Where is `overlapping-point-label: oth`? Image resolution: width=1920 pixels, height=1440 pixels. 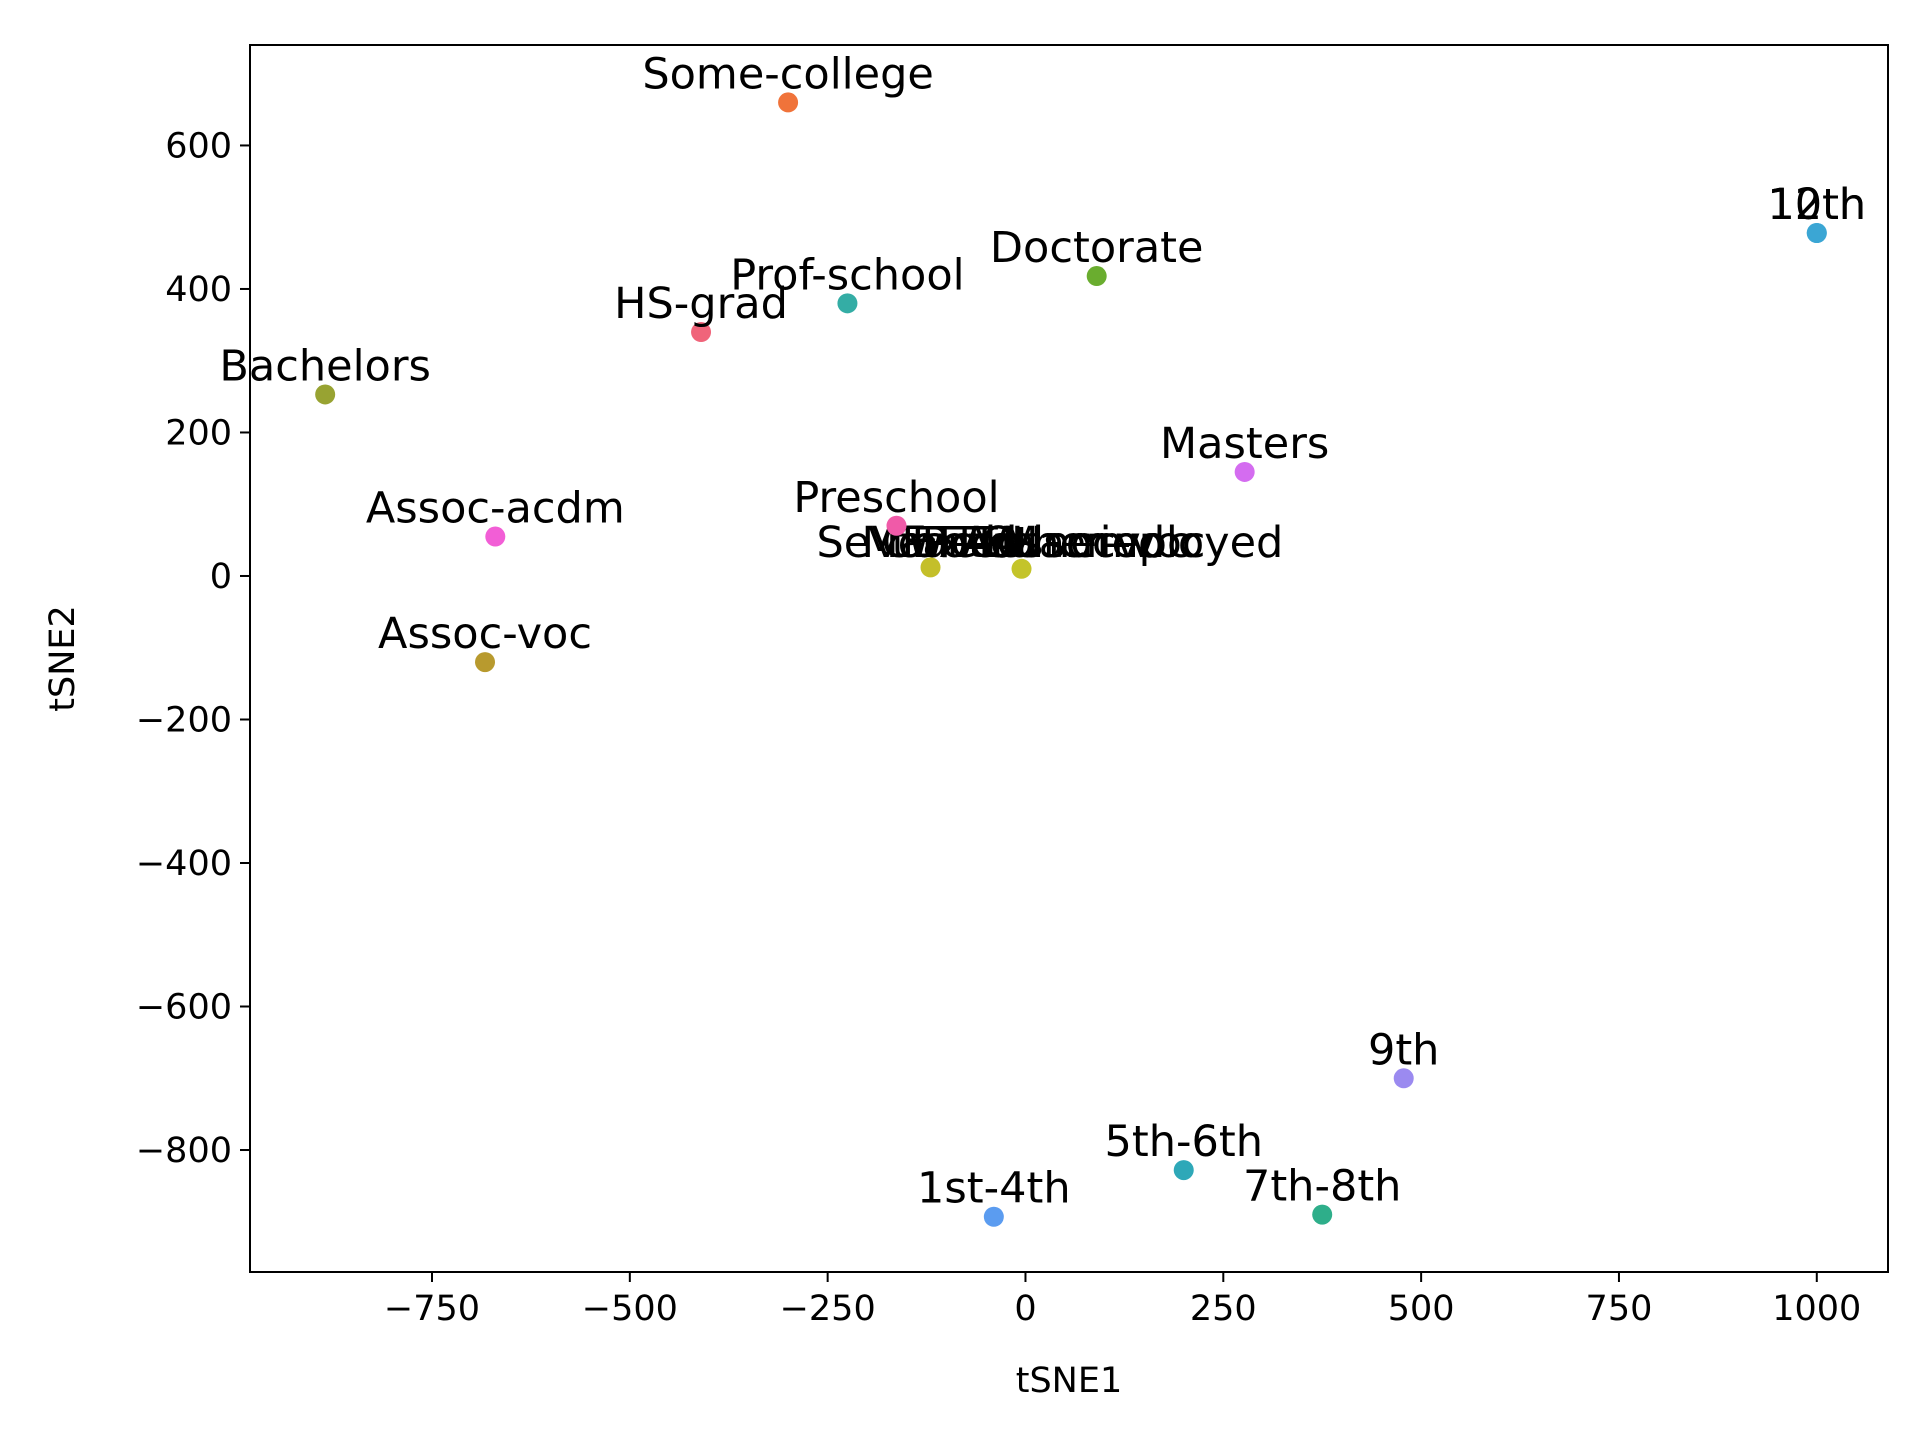 overlapping-point-label: oth is located at coordinates (977, 543).